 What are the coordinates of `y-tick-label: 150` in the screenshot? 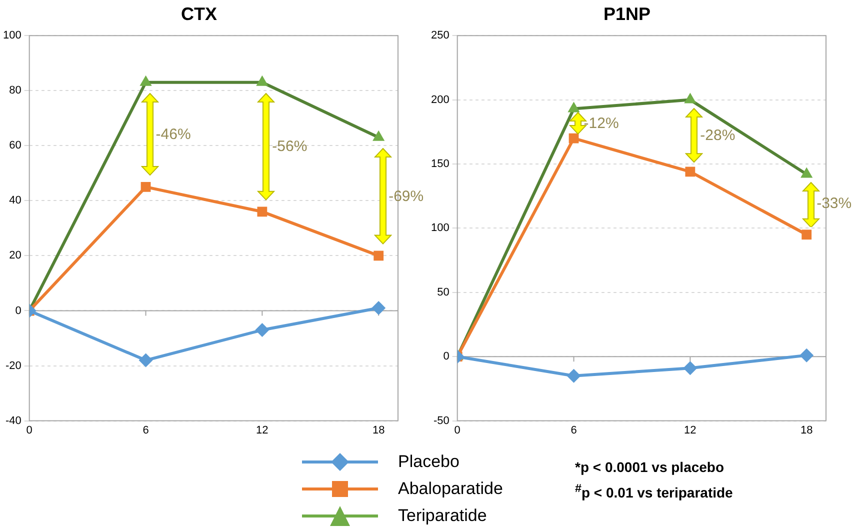 It's located at (440, 164).